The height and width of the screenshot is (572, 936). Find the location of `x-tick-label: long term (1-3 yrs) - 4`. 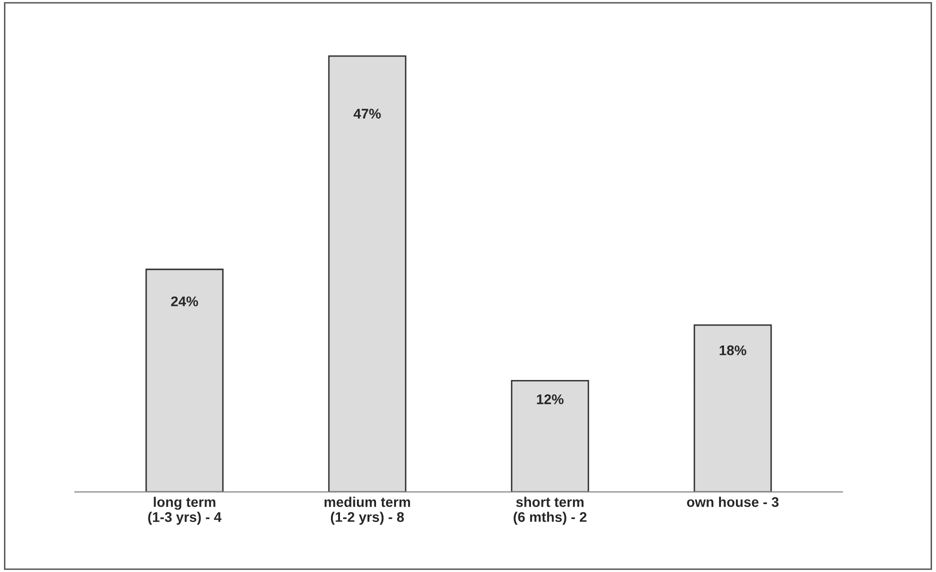

x-tick-label: long term (1-3 yrs) - 4 is located at coordinates (185, 510).